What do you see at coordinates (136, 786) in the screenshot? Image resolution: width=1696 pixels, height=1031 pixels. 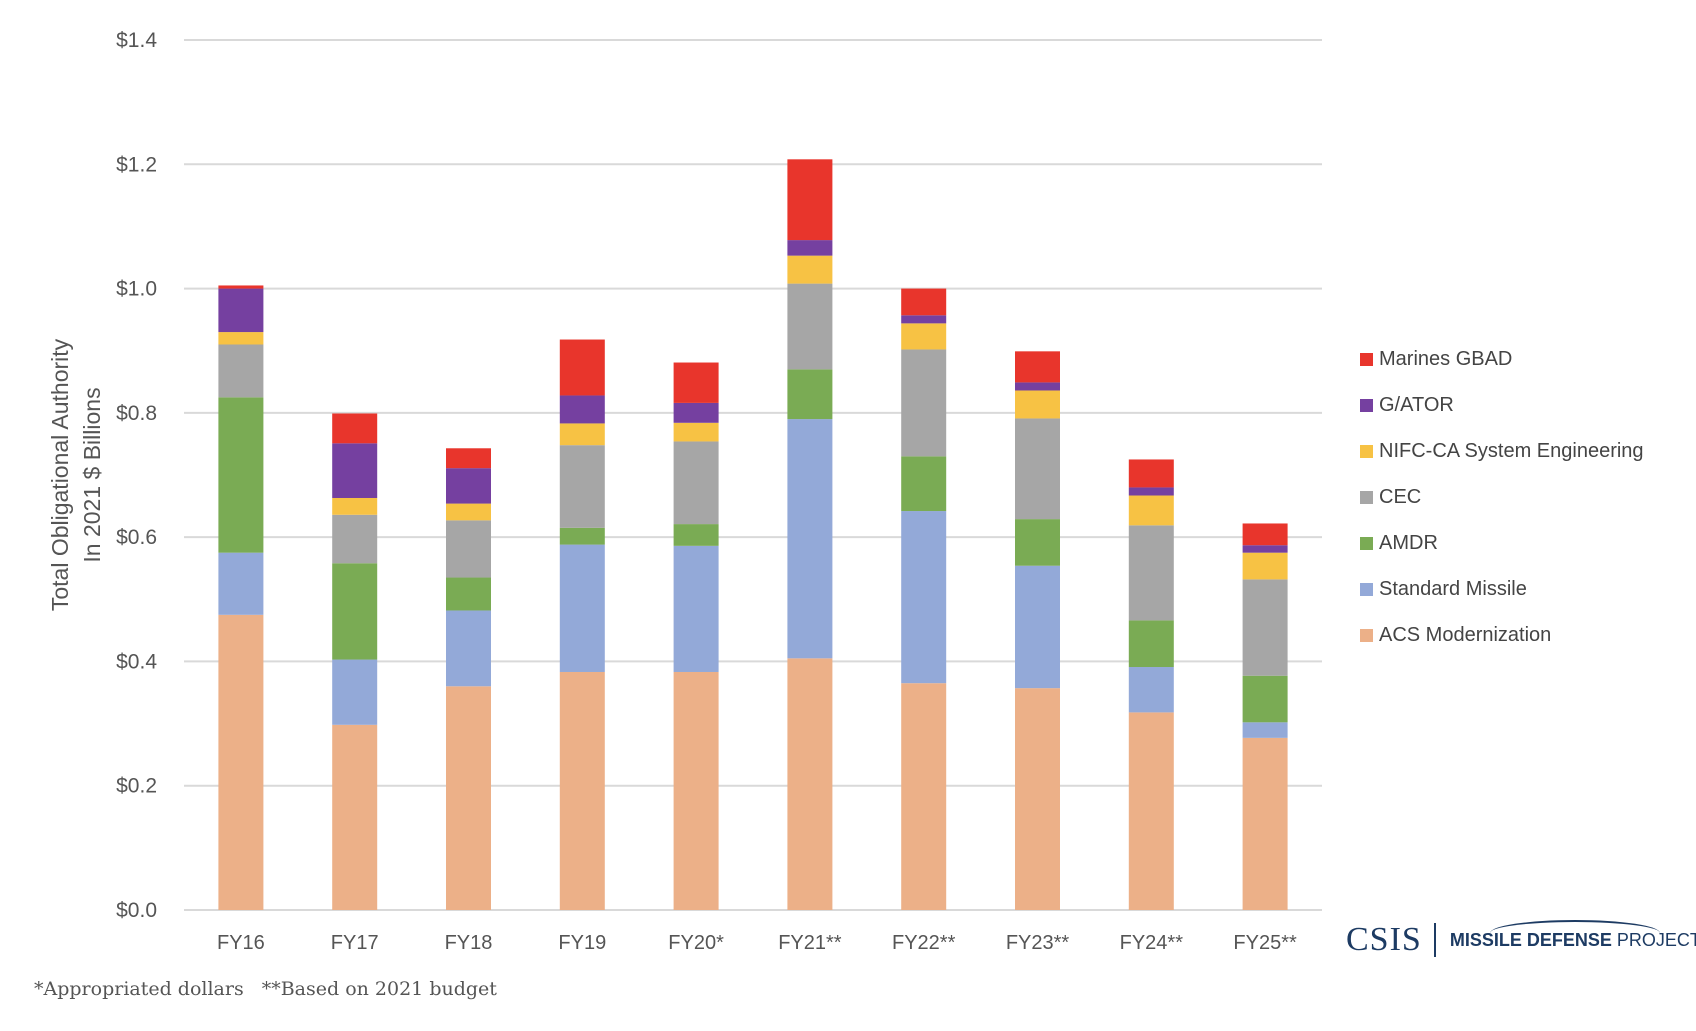 I see `y-tick-label: $0.2` at bounding box center [136, 786].